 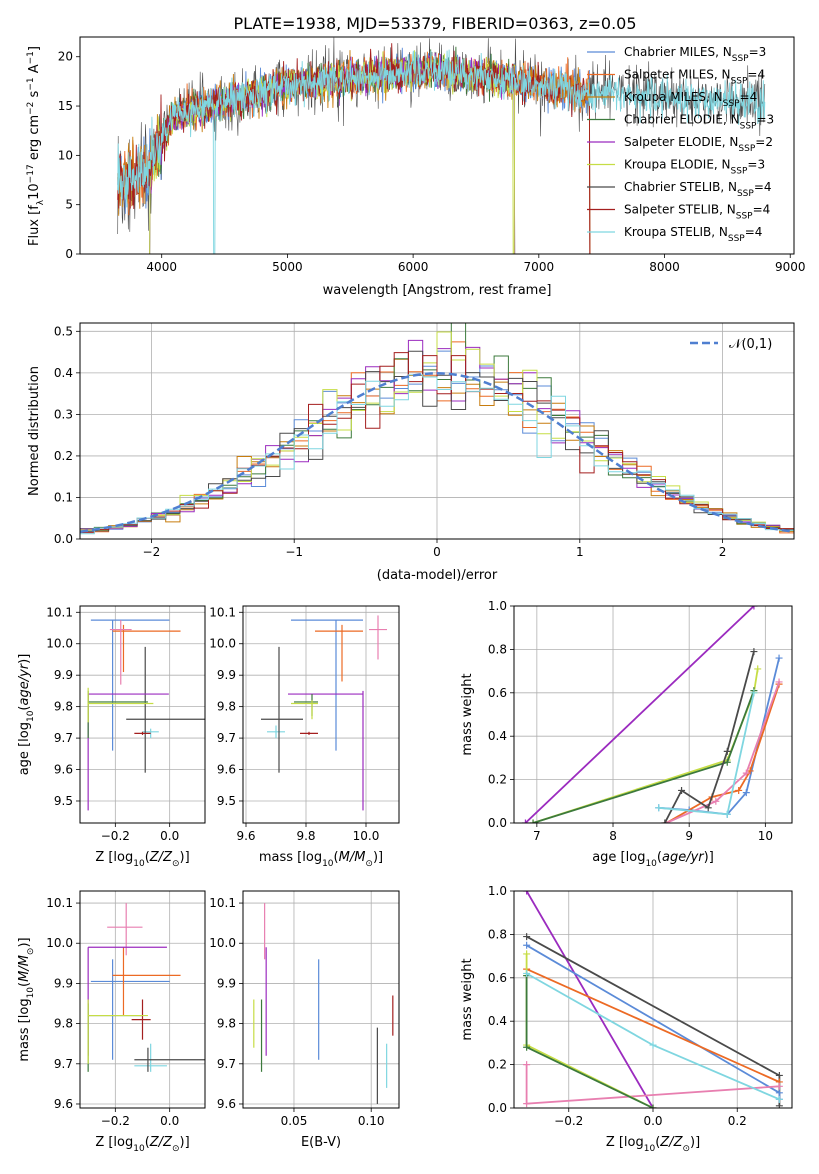 What do you see at coordinates (653, 859) in the screenshot?
I see `massweight-vs-age-xlabel: age [log10(age/yr)]` at bounding box center [653, 859].